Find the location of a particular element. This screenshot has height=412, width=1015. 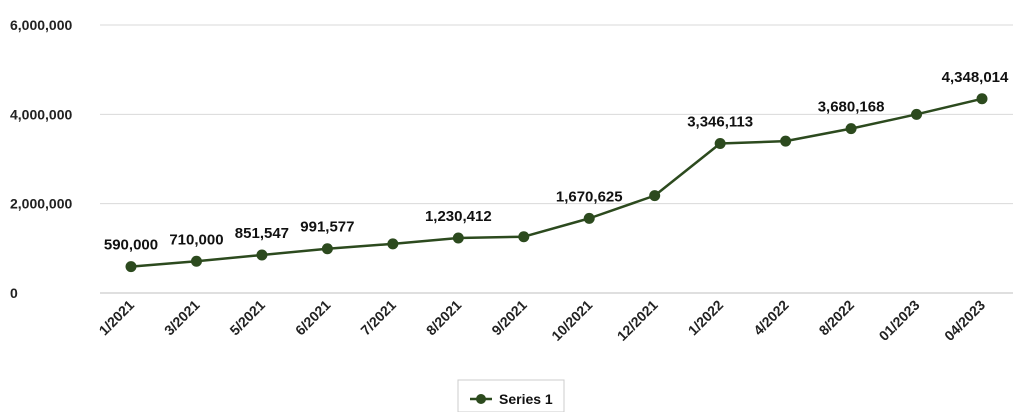

legend: Series 1 is located at coordinates (511, 395).